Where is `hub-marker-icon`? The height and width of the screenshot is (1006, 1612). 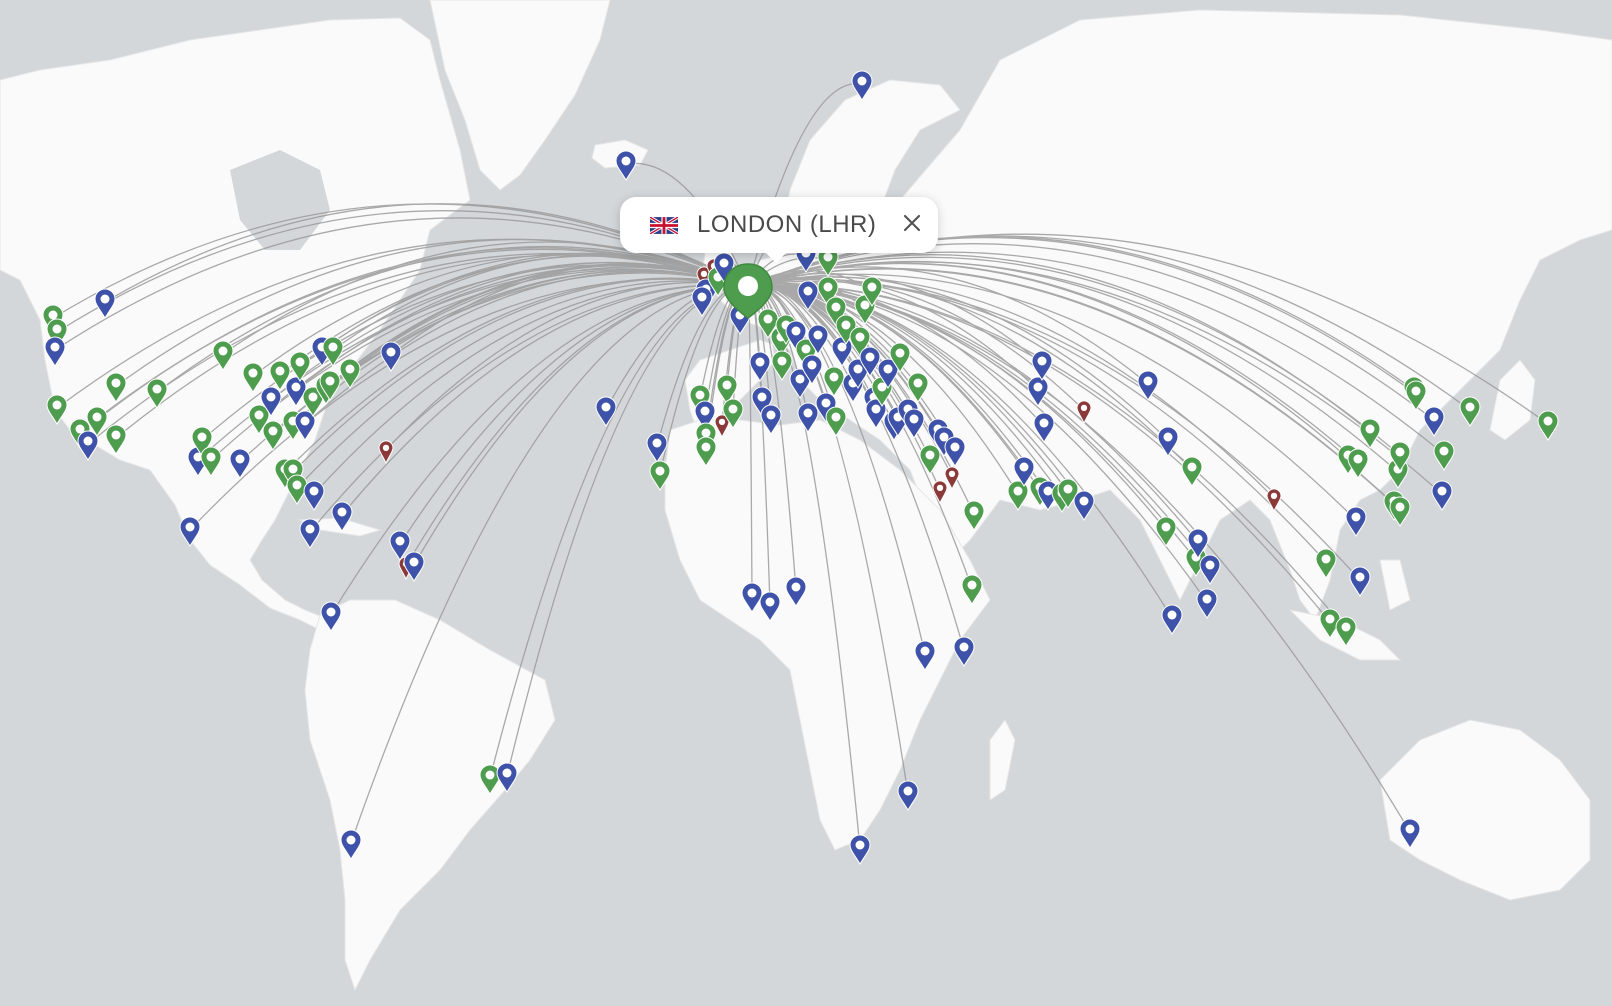
hub-marker-icon is located at coordinates (748, 291).